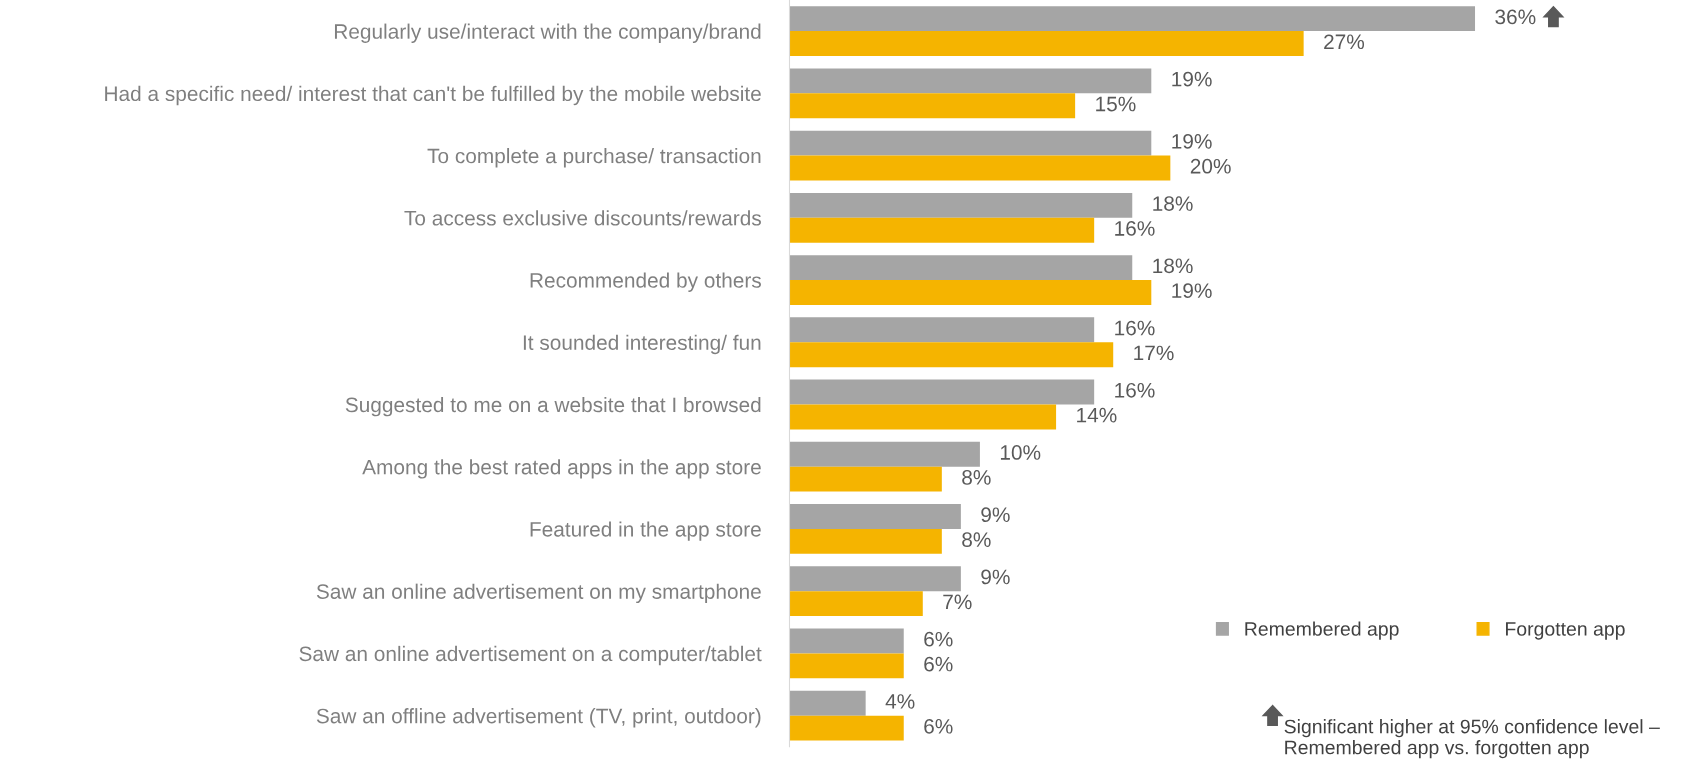 The height and width of the screenshot is (762, 1707). I want to click on y-tick-label: Among the best rated apps in the app store, so click(561, 469).